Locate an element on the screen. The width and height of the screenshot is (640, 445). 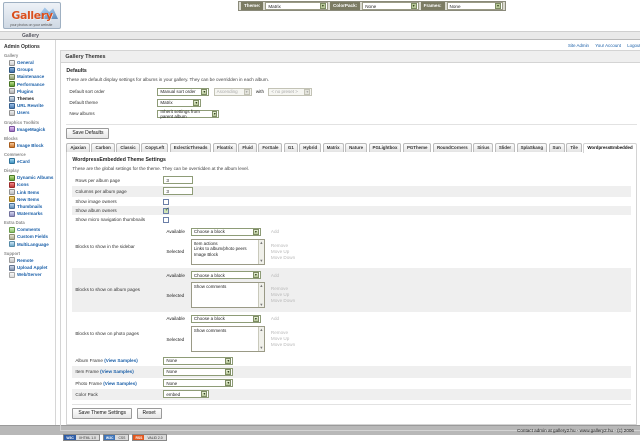
tab-nature: Nature is located at coordinates (356, 147).